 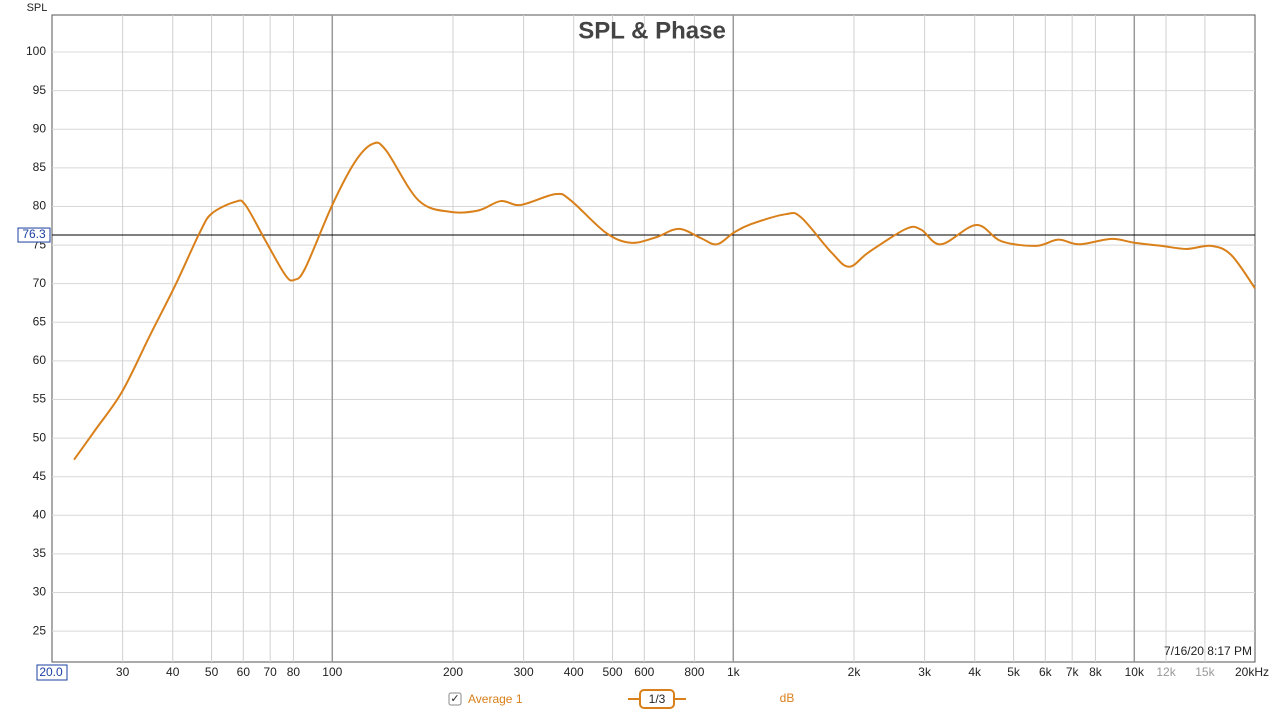 I want to click on x-tick-label: 20.0, so click(x=51, y=672).